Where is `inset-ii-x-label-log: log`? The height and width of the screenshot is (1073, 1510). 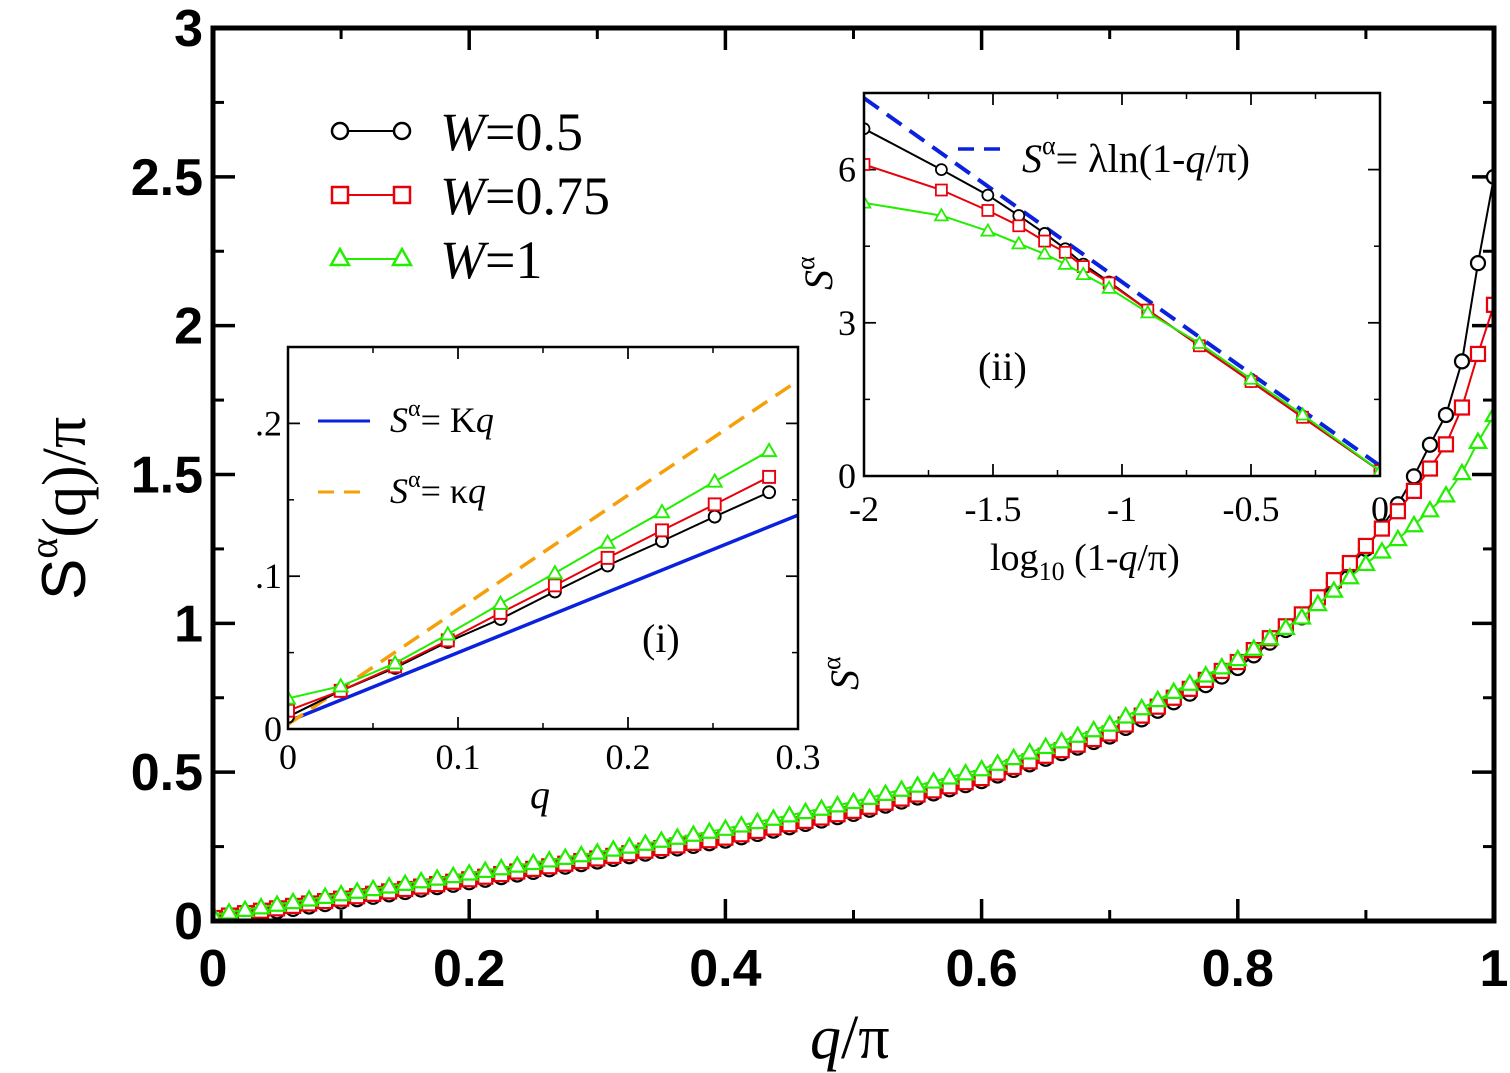 inset-ii-x-label-log: log is located at coordinates (1014, 558).